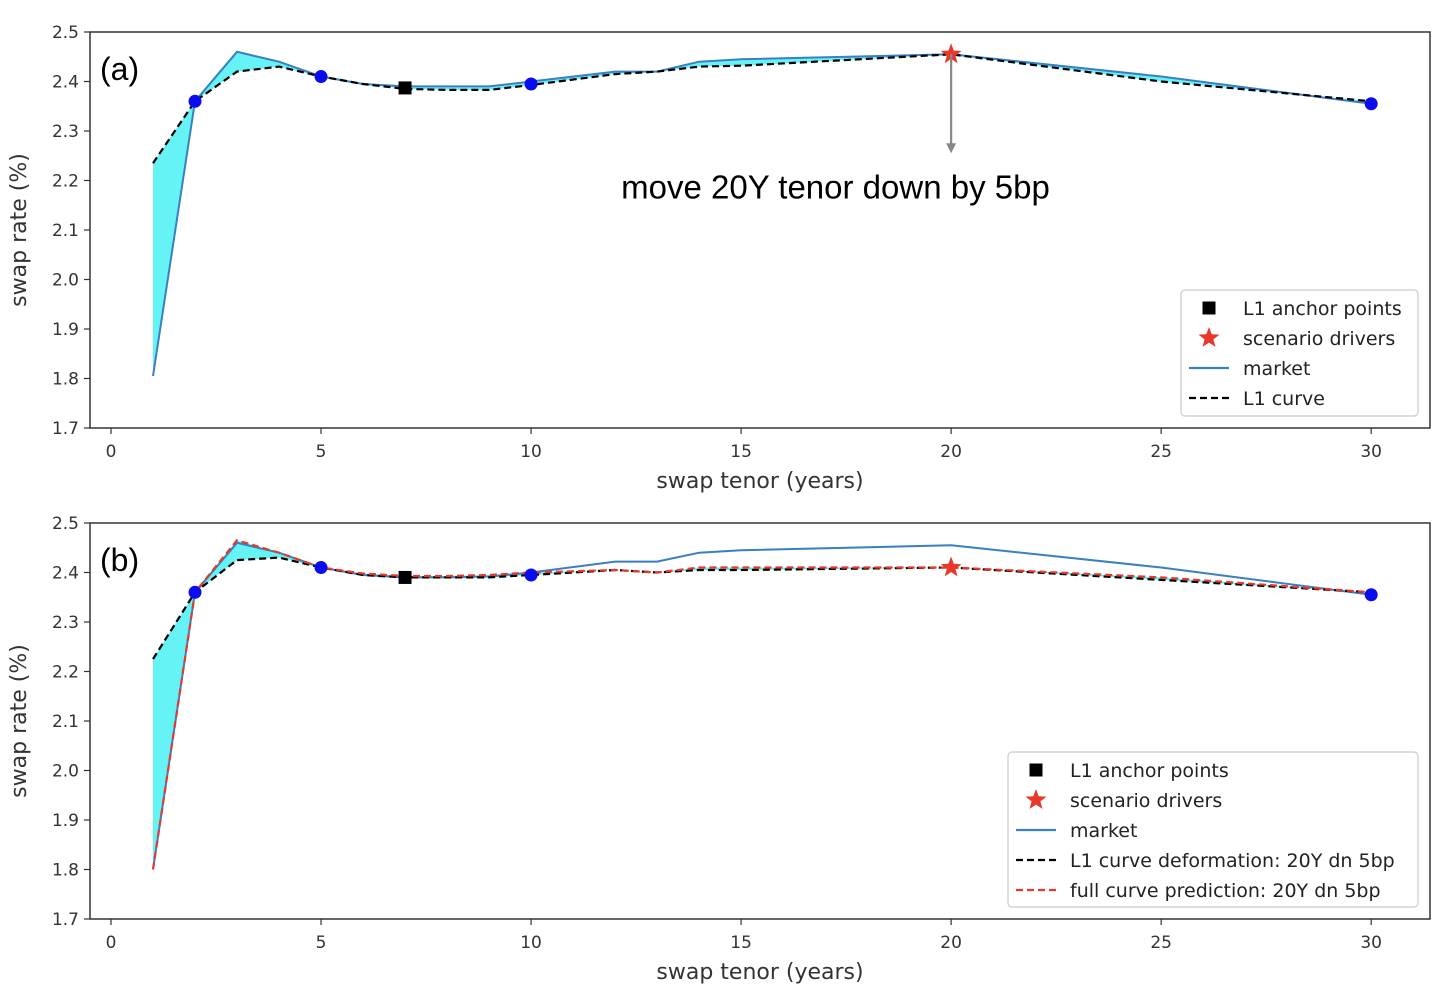 This screenshot has height=998, width=1448. What do you see at coordinates (1225, 891) in the screenshot?
I see `legend-label: full curve prediction: 20Y dn 5bp` at bounding box center [1225, 891].